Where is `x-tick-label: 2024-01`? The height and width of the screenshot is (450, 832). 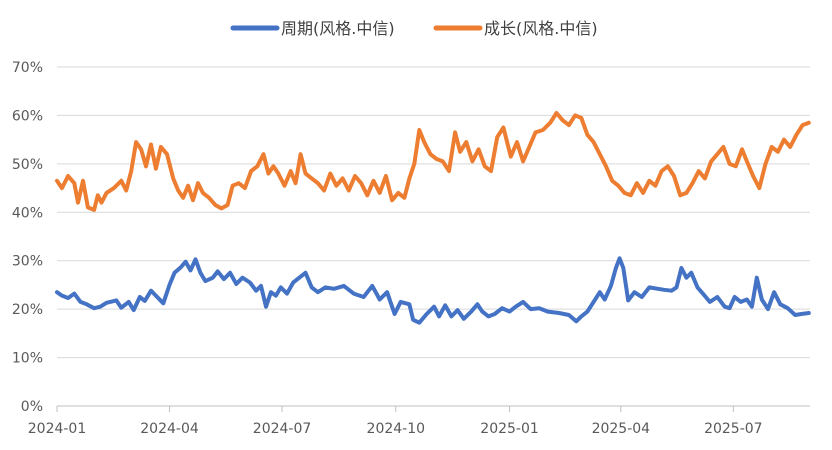
x-tick-label: 2024-01 is located at coordinates (57, 429).